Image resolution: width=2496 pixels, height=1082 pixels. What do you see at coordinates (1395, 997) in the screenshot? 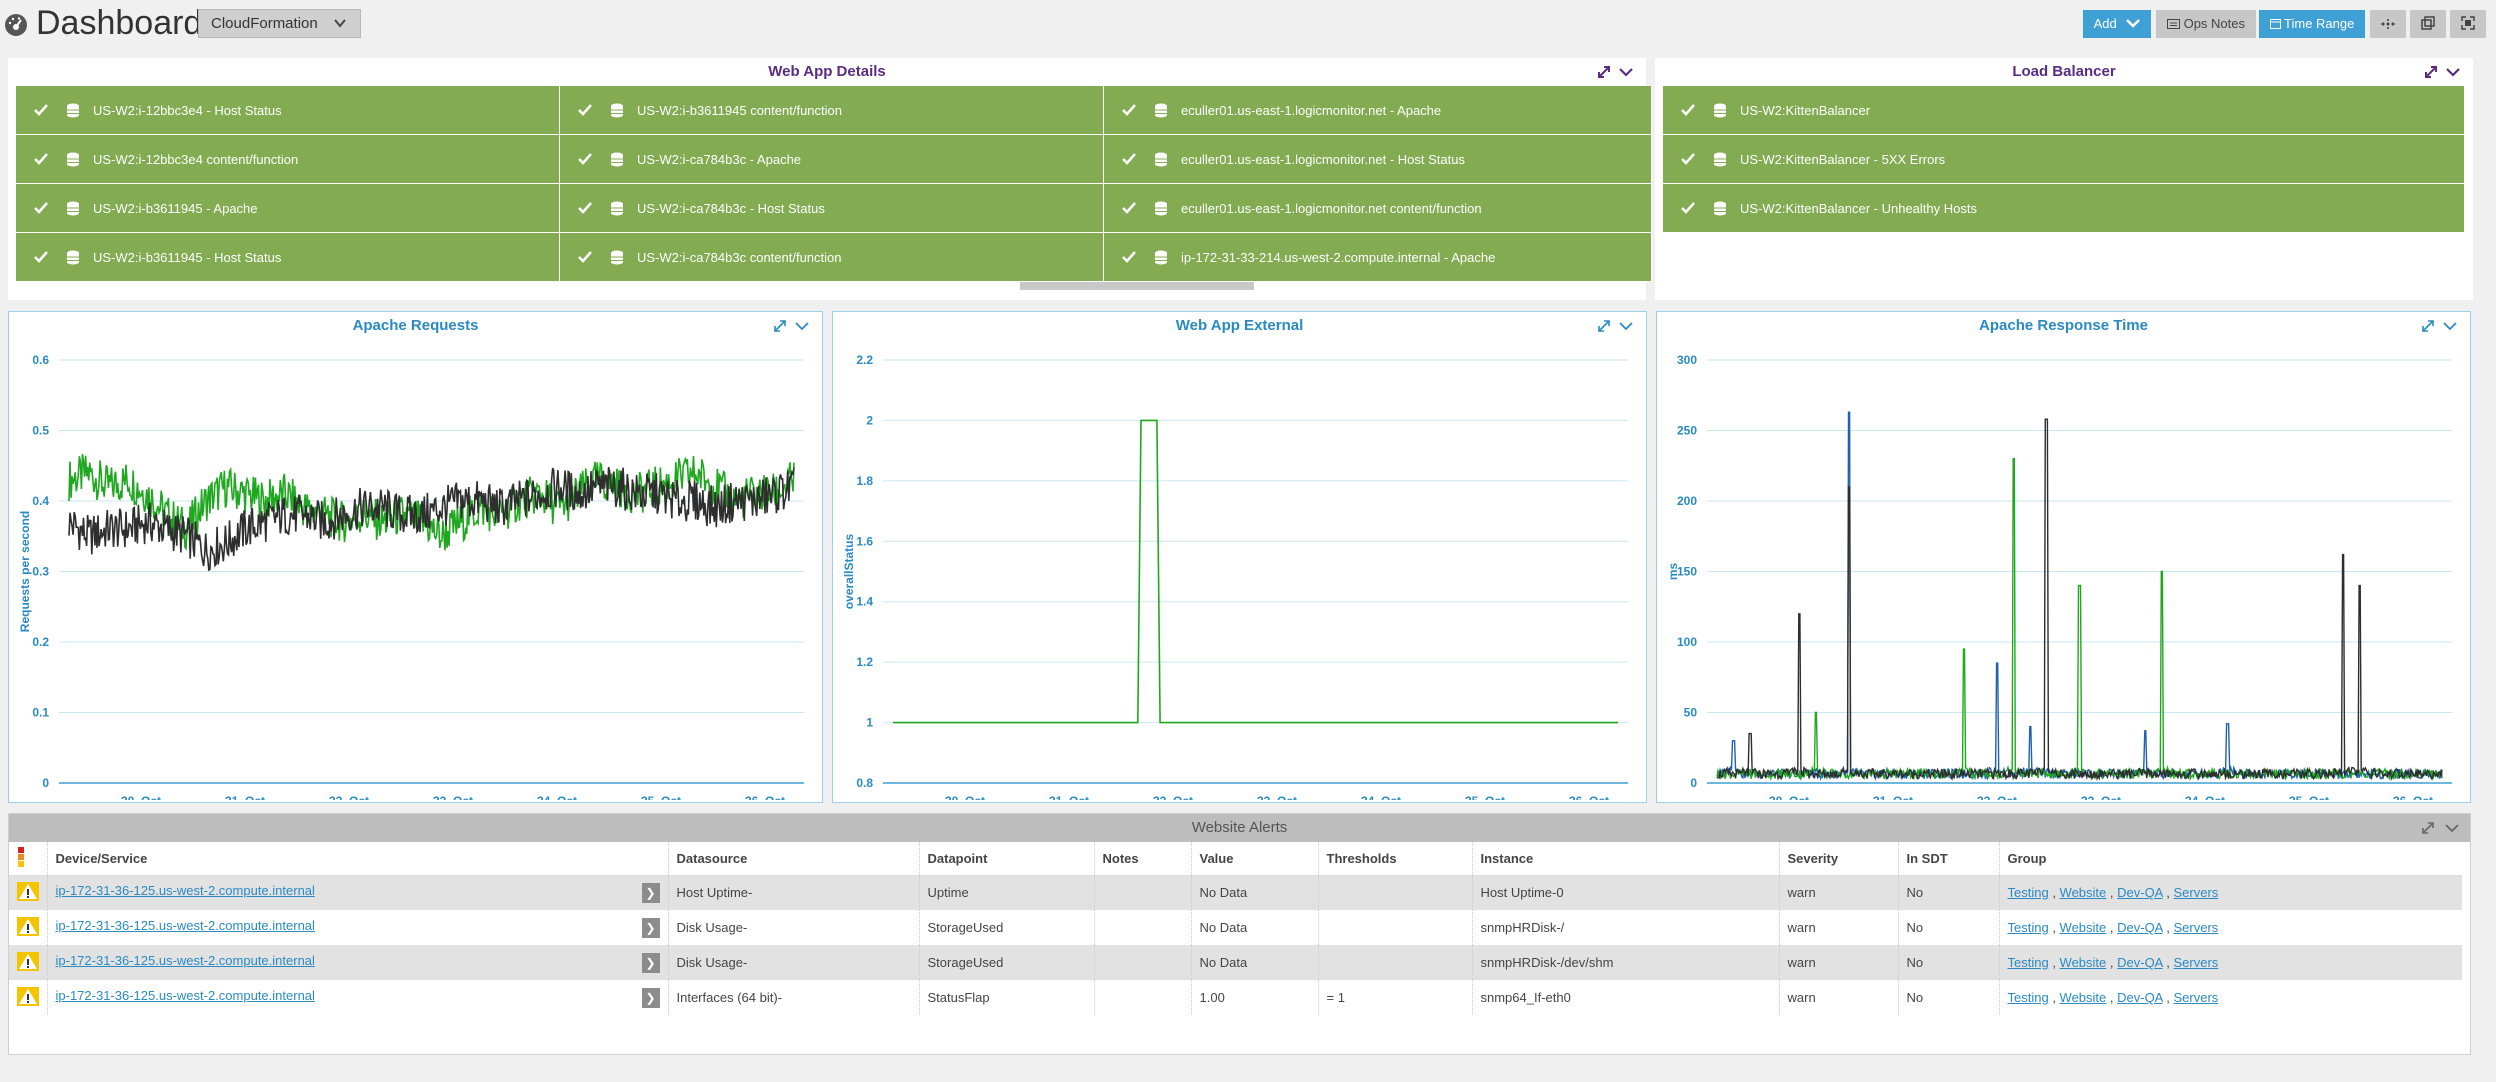
I see `thresholds-cell: = 1` at bounding box center [1395, 997].